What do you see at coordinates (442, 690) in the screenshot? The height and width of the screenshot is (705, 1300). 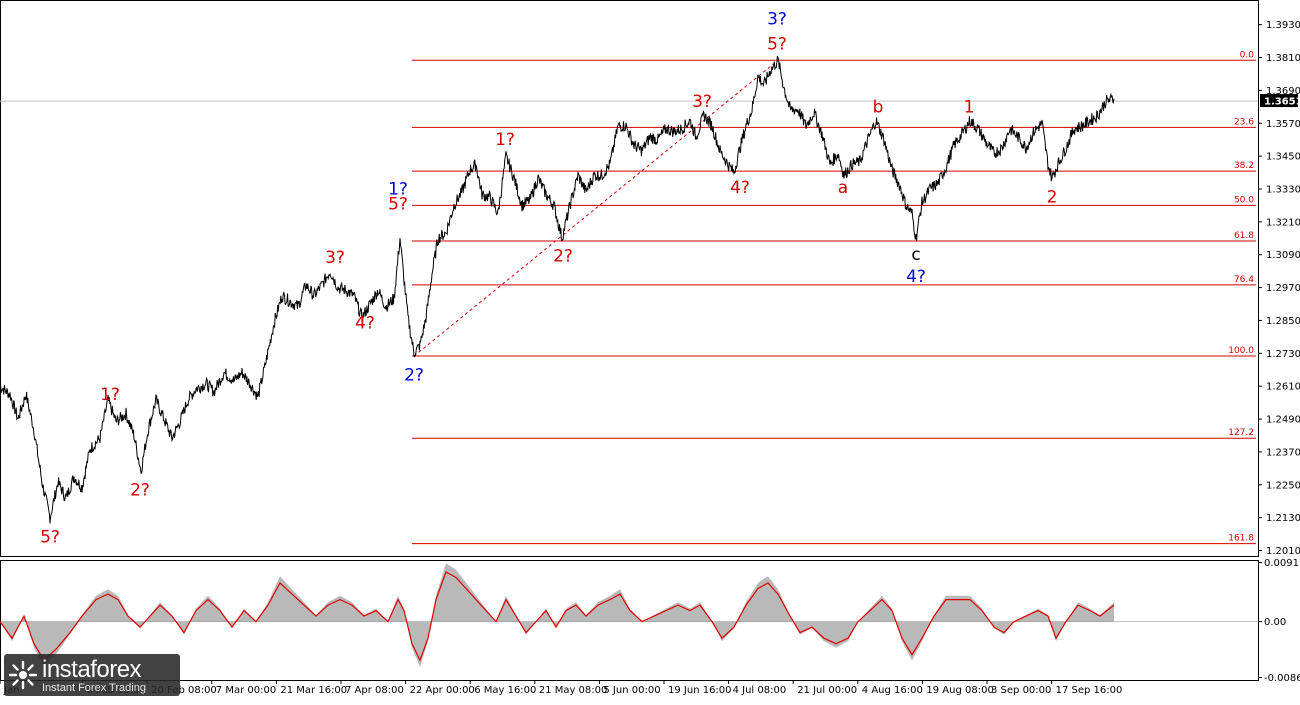 I see `time-axis-label-6: 22 Apr 00:00` at bounding box center [442, 690].